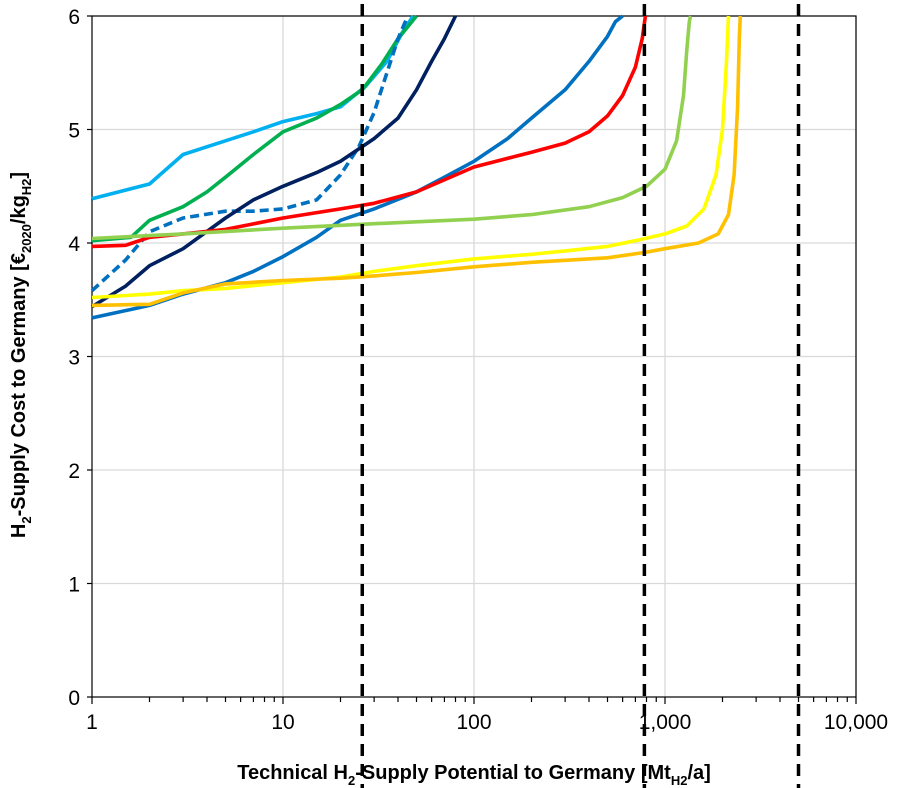 The width and height of the screenshot is (904, 788). Describe the element at coordinates (21, 355) in the screenshot. I see `y-axis-title: H2-Supply Cost to Germany [€2020/kgH2]` at that location.